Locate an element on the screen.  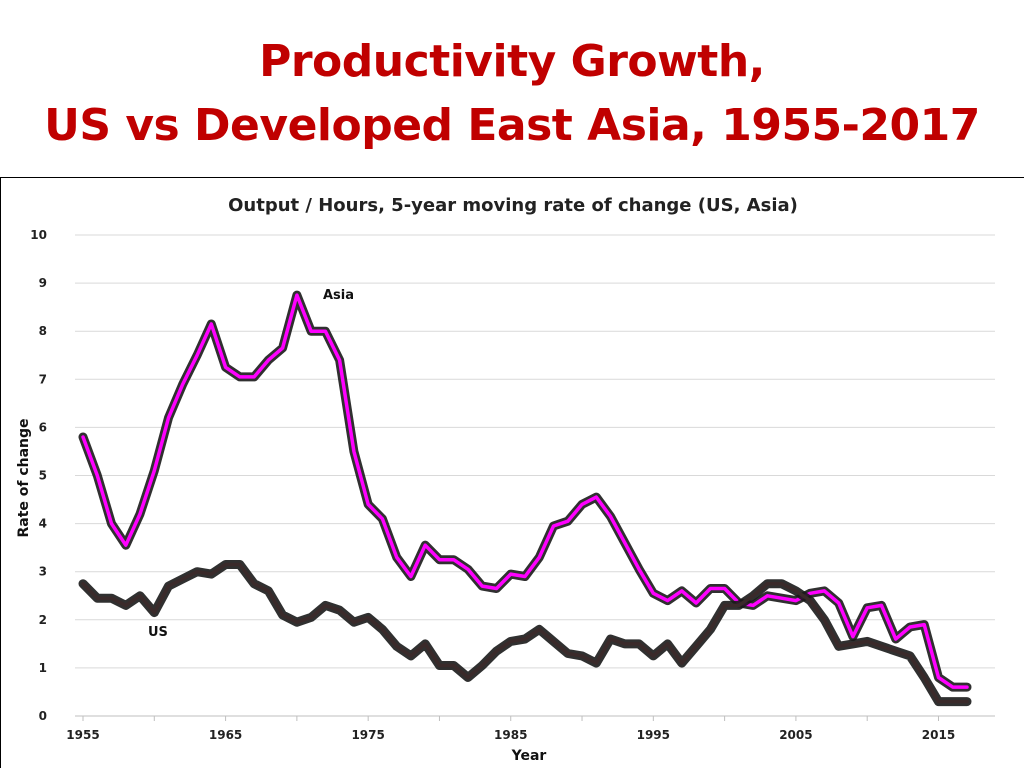
title-line-1: Productivity Growth, is located at coordinates (512, 61).